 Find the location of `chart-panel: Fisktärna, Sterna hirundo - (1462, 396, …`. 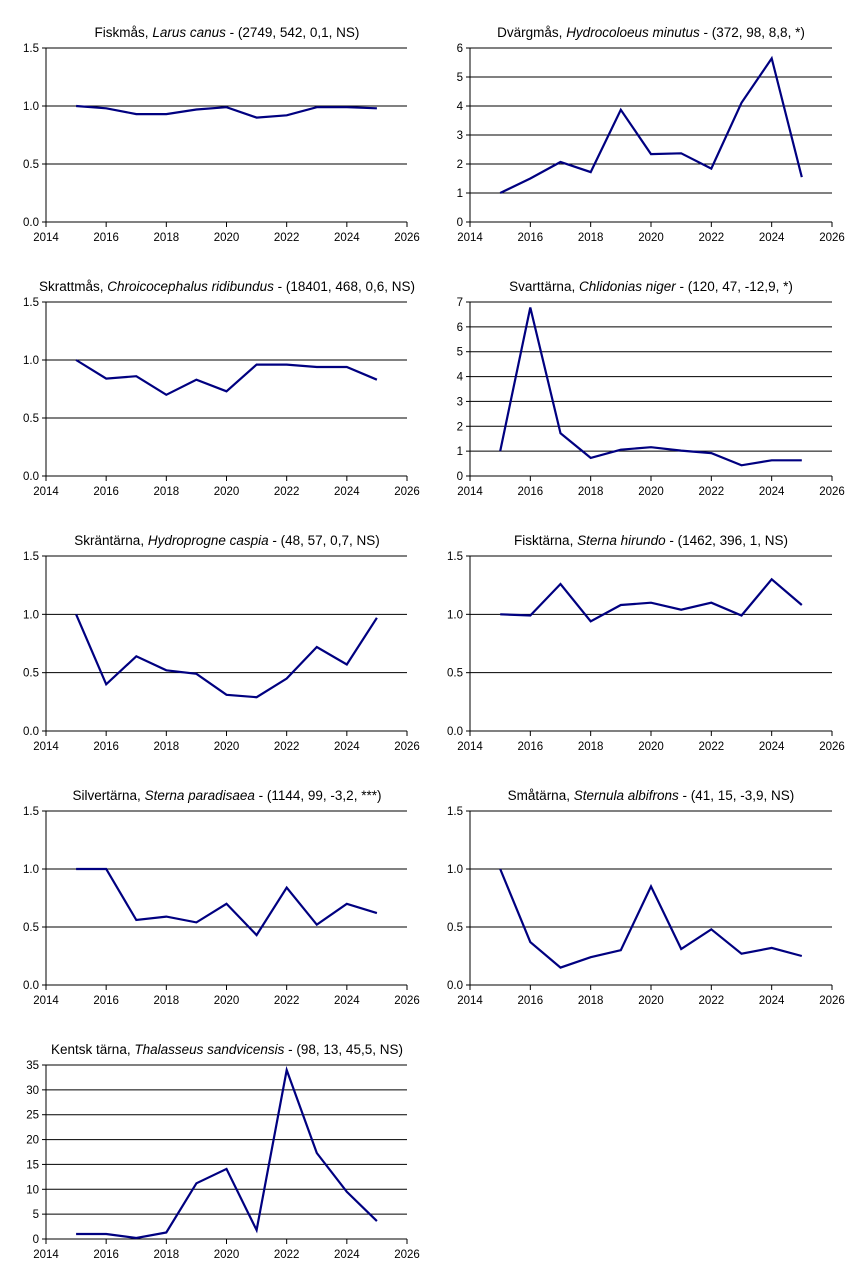

chart-panel: Fisktärna, Sterna hirundo - (1462, 396, … is located at coordinates (646, 643).